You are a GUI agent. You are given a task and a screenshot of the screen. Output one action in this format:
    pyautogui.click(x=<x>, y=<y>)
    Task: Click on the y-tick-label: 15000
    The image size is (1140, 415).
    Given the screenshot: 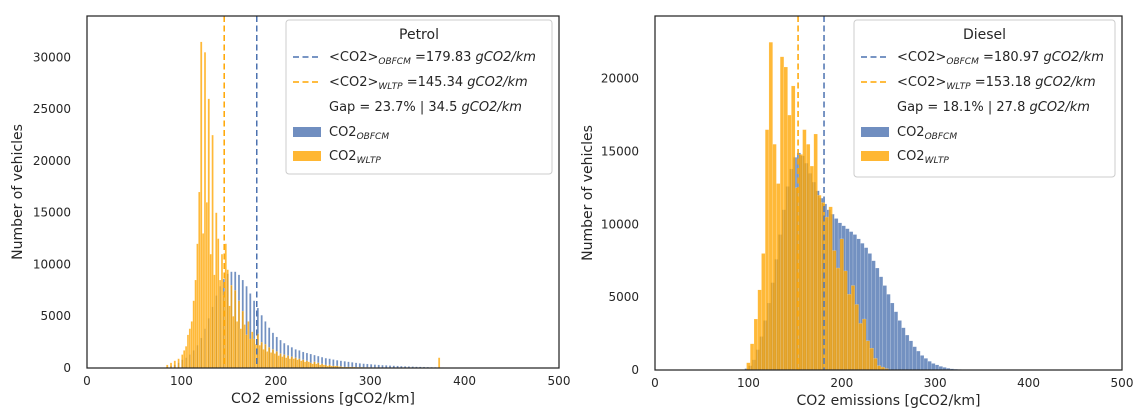 What is the action you would take?
    pyautogui.click(x=52, y=213)
    